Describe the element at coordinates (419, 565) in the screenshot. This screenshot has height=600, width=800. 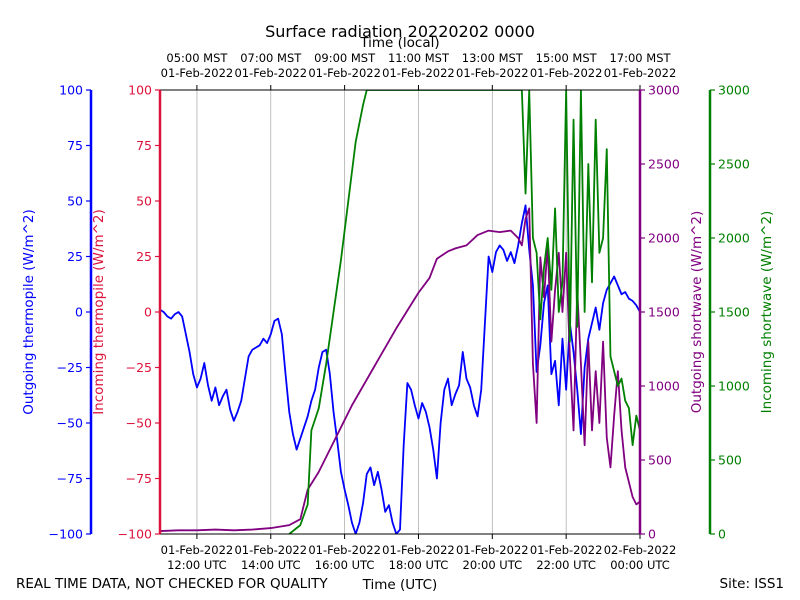
I see `x-tick-time: 18:00 UTC` at that location.